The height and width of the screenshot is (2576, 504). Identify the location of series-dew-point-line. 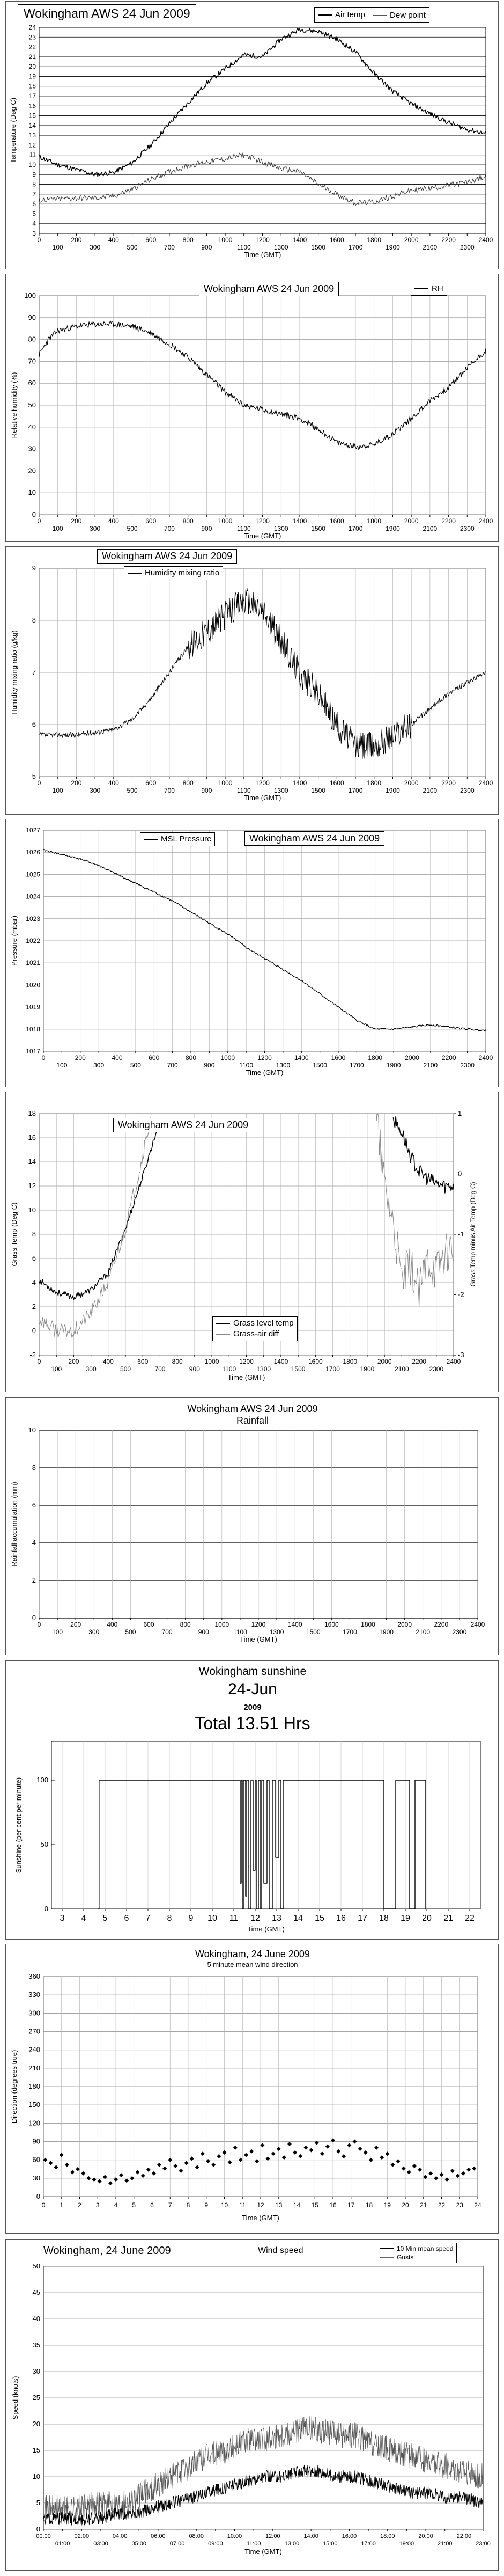
(262, 179).